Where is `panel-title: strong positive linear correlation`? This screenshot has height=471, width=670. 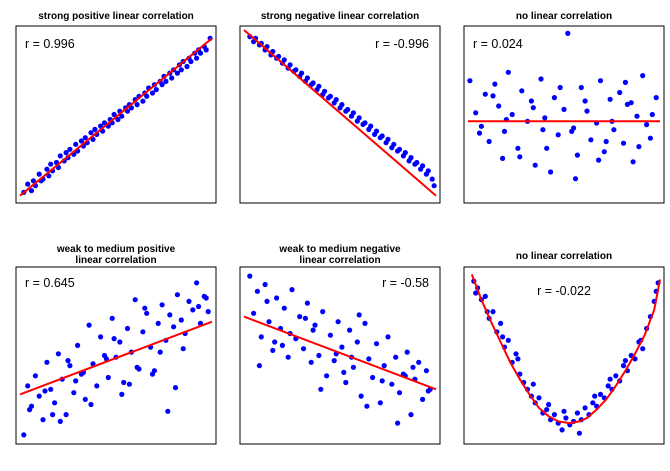 panel-title: strong positive linear correlation is located at coordinates (116, 16).